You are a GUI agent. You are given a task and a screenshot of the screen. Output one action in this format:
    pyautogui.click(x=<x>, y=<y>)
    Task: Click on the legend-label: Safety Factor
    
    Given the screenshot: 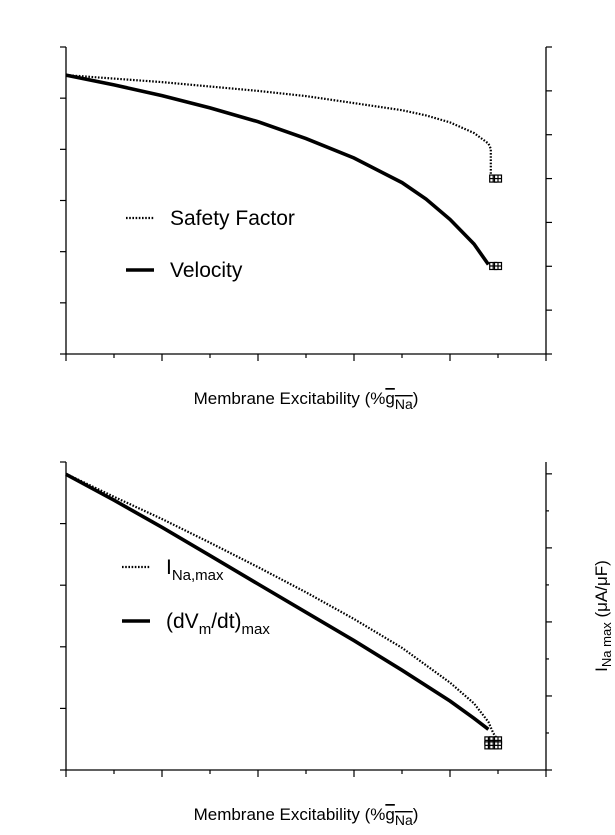 What is the action you would take?
    pyautogui.click(x=232, y=218)
    